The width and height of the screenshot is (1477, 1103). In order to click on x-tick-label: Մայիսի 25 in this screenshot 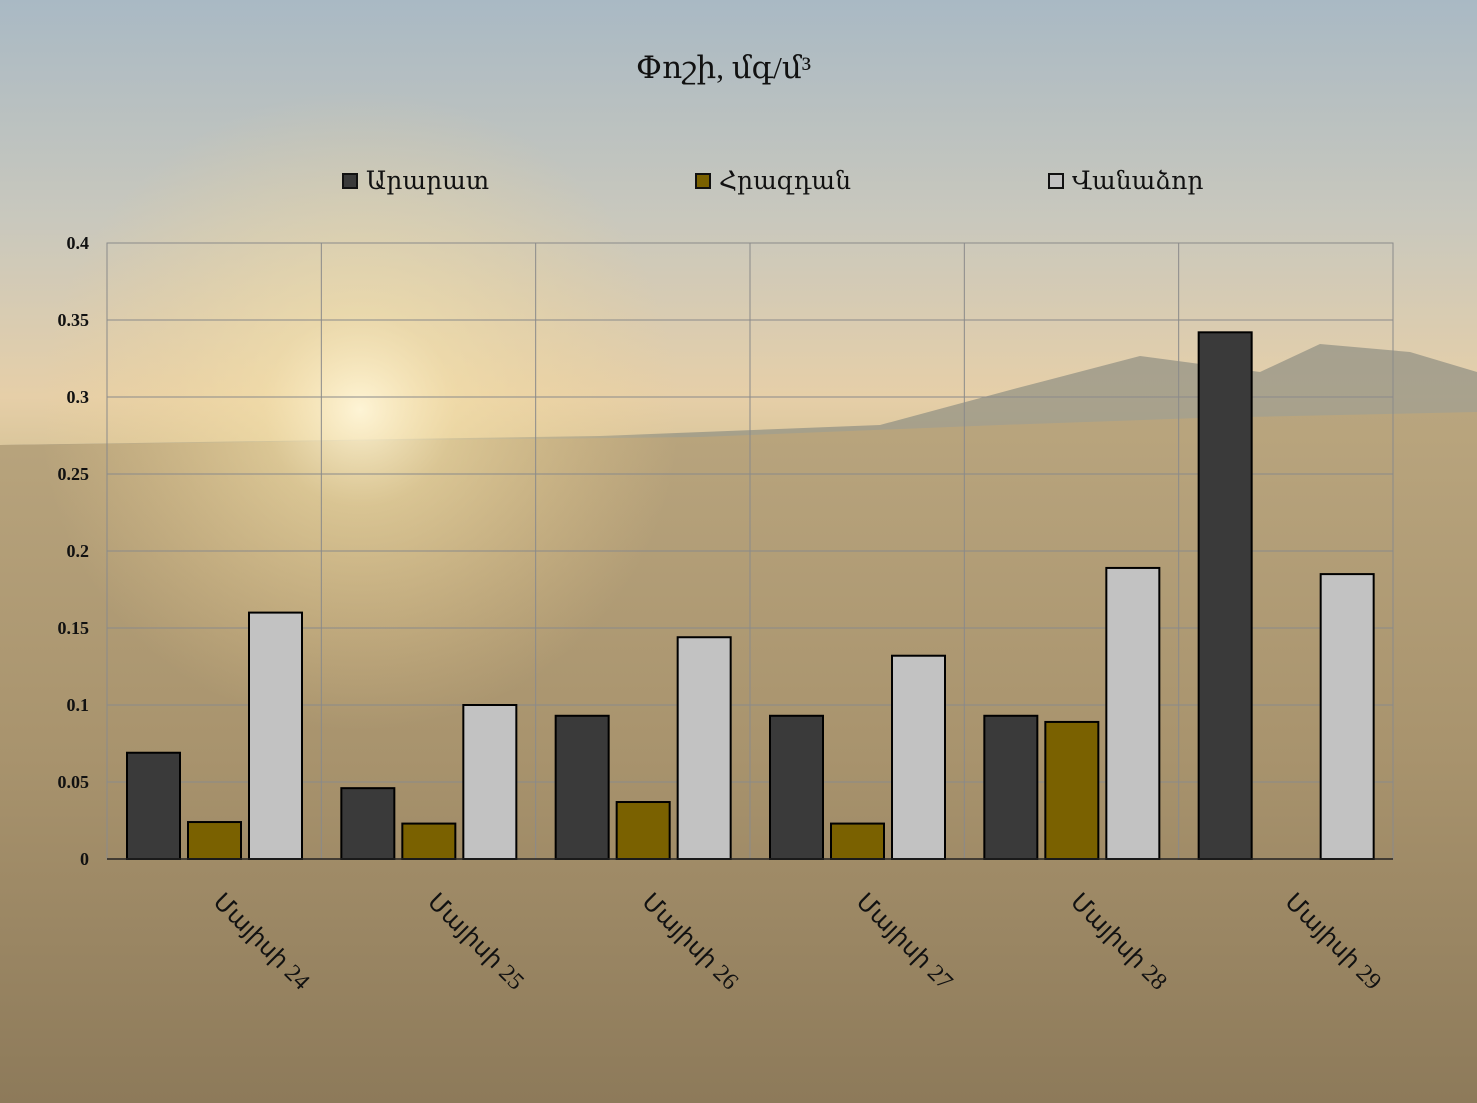, I will do `click(475, 942)`.